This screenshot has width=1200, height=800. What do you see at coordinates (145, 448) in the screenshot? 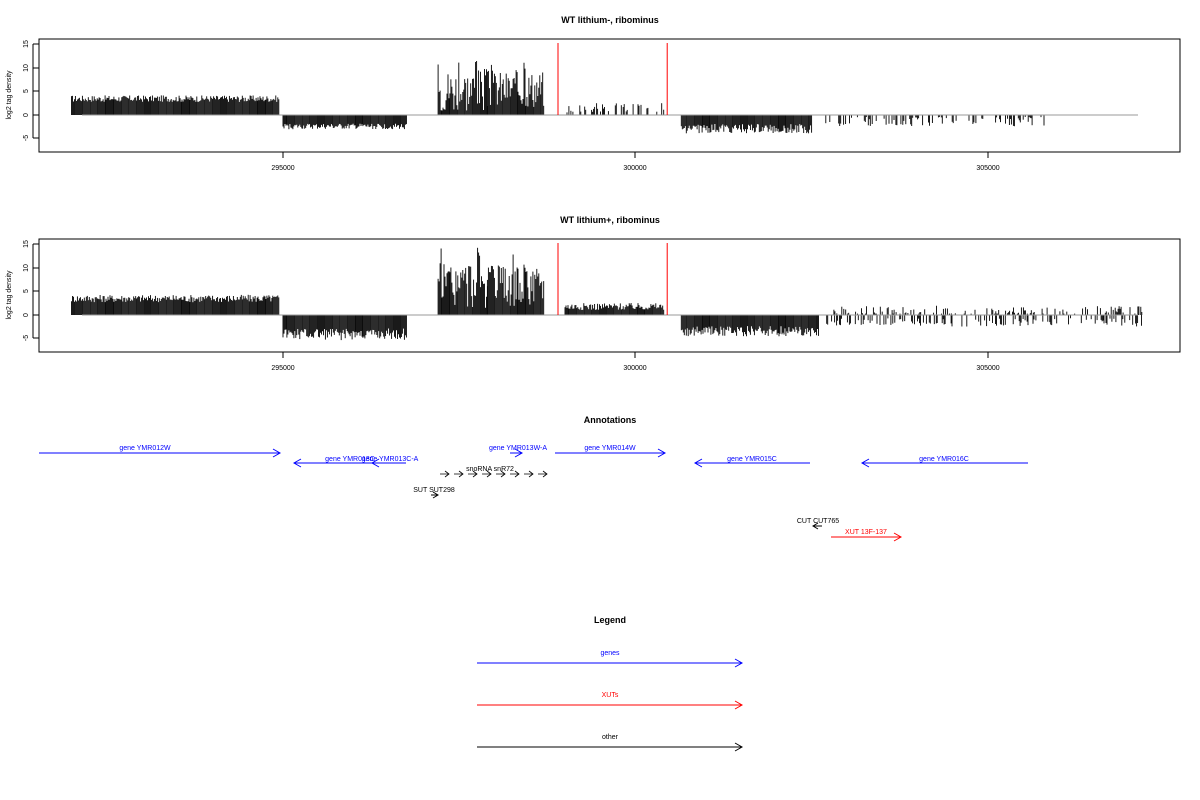
I see `annotation-label: gene YMR012W` at bounding box center [145, 448].